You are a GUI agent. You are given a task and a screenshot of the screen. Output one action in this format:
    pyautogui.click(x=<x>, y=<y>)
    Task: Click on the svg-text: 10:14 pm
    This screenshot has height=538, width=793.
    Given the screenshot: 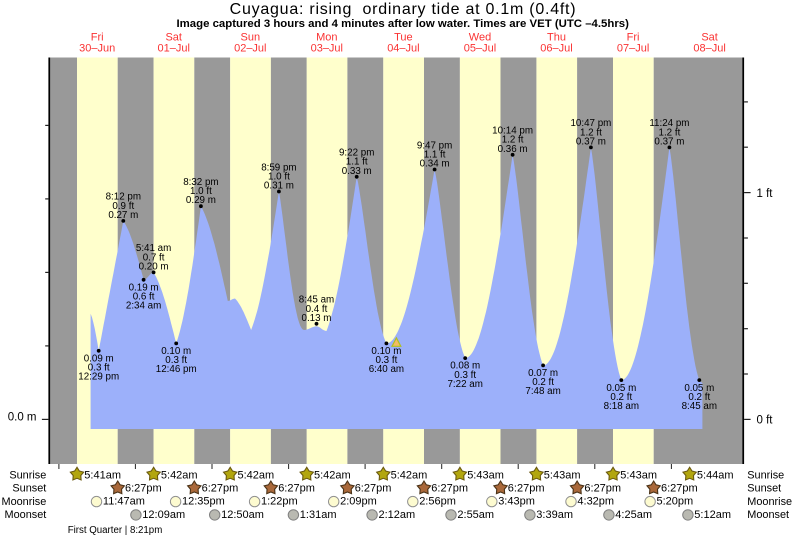 What is the action you would take?
    pyautogui.click(x=512, y=131)
    